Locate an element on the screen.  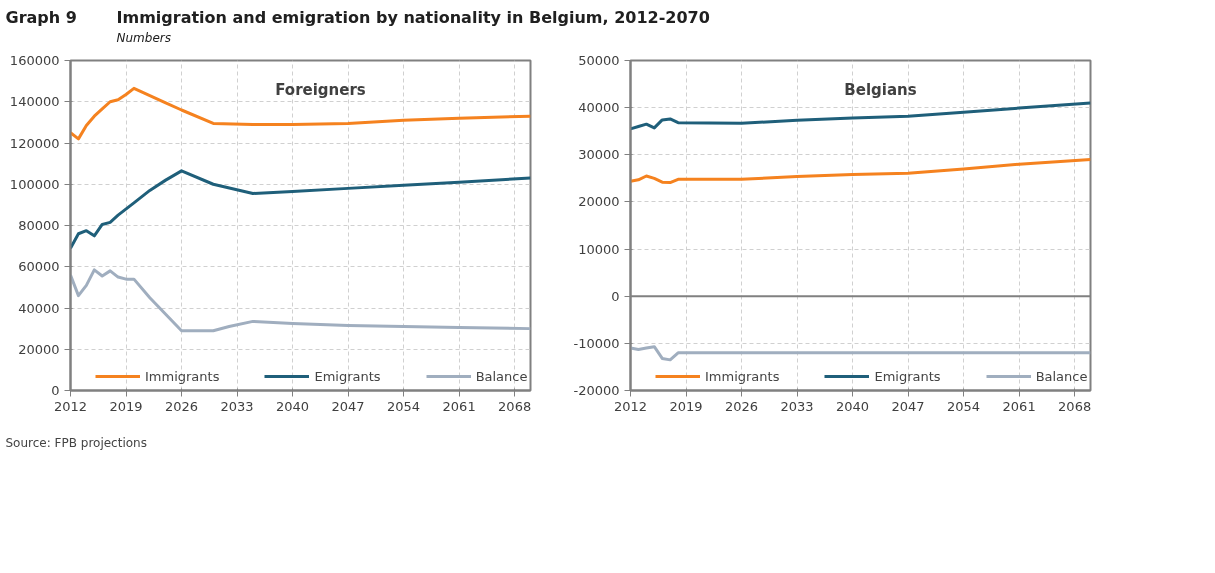
text: Belgians is located at coordinates (880, 89).